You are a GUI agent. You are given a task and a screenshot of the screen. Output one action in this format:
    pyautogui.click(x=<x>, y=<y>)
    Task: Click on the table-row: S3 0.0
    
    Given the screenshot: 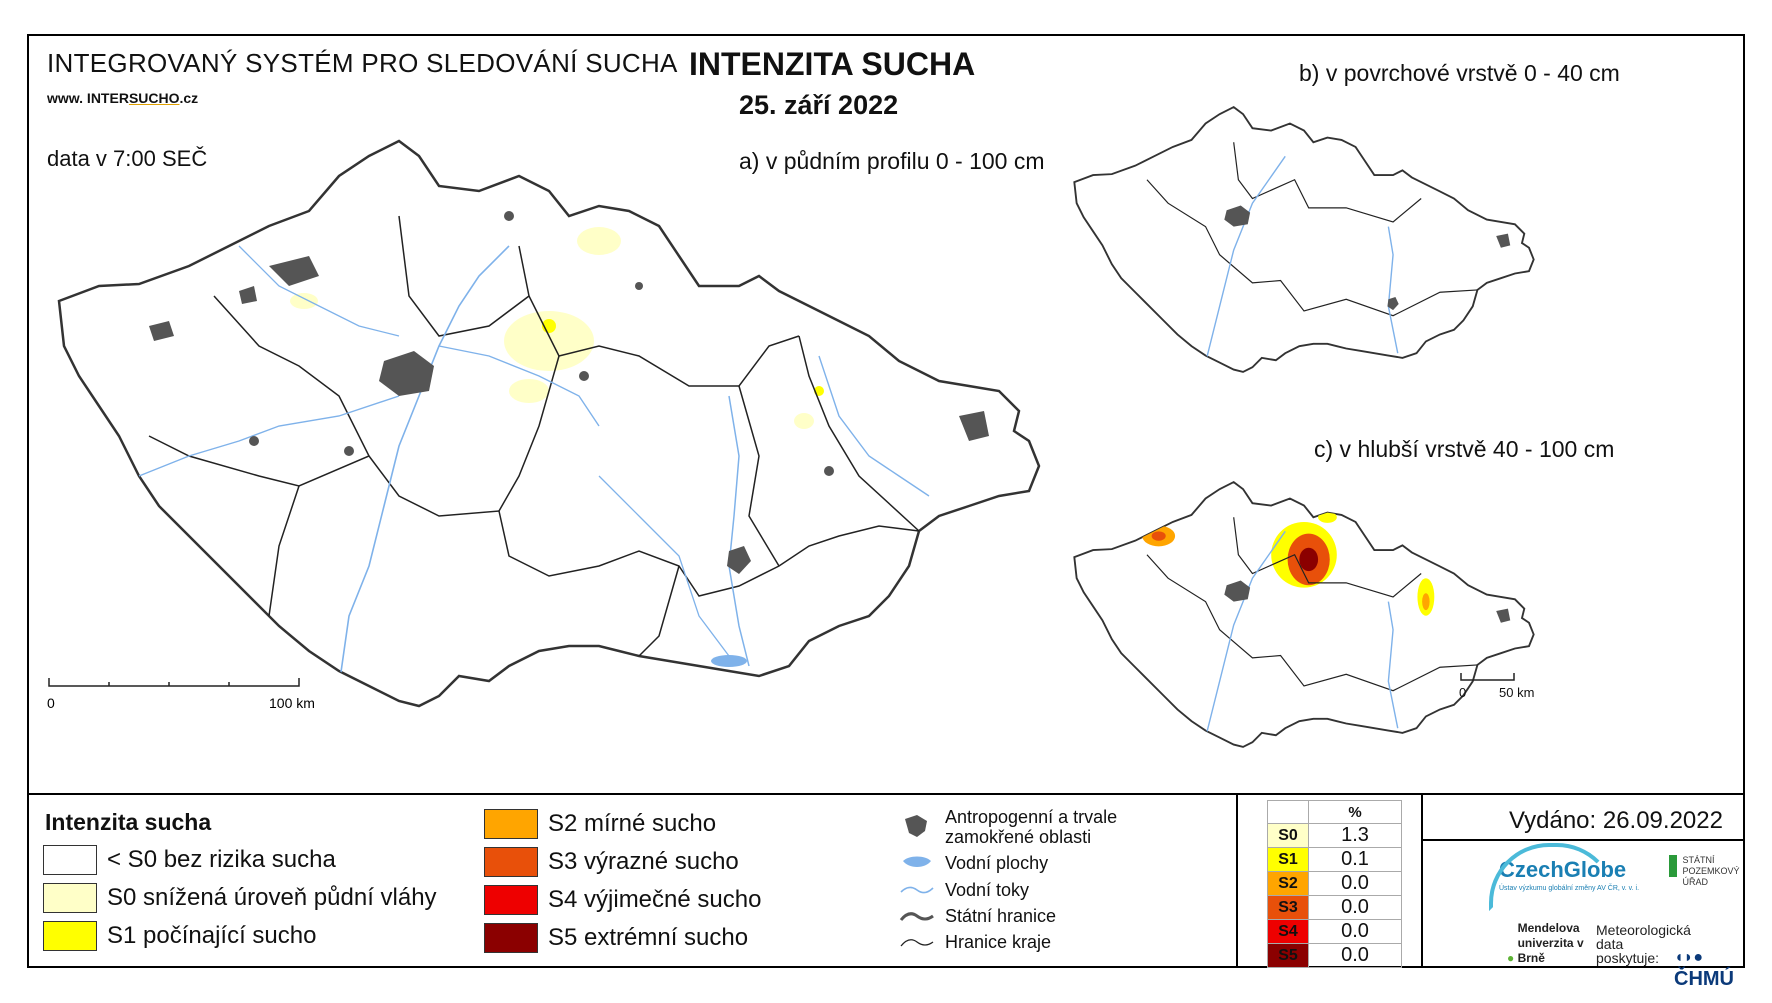 What is the action you would take?
    pyautogui.click(x=1335, y=908)
    